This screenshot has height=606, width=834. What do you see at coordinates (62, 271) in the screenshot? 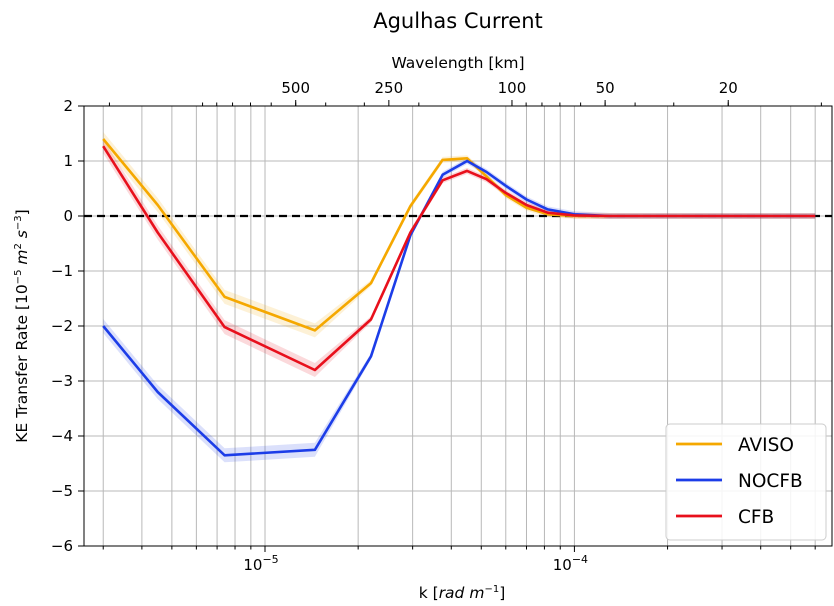
I see `y-tick-label: −1` at bounding box center [62, 271].